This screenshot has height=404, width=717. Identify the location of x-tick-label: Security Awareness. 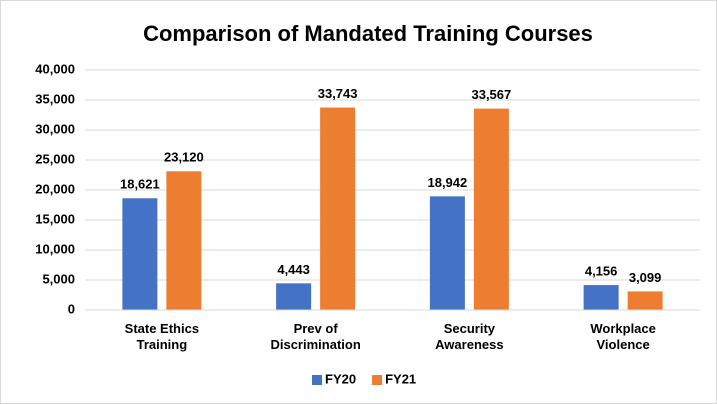
(469, 336).